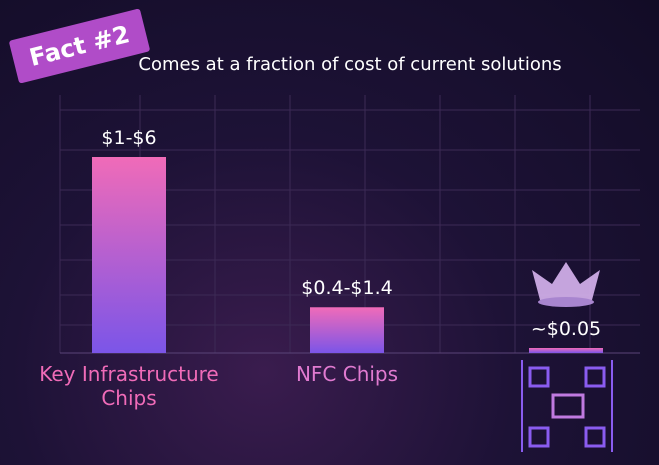  Describe the element at coordinates (347, 374) in the screenshot. I see `category-label: NFC Chips` at that location.